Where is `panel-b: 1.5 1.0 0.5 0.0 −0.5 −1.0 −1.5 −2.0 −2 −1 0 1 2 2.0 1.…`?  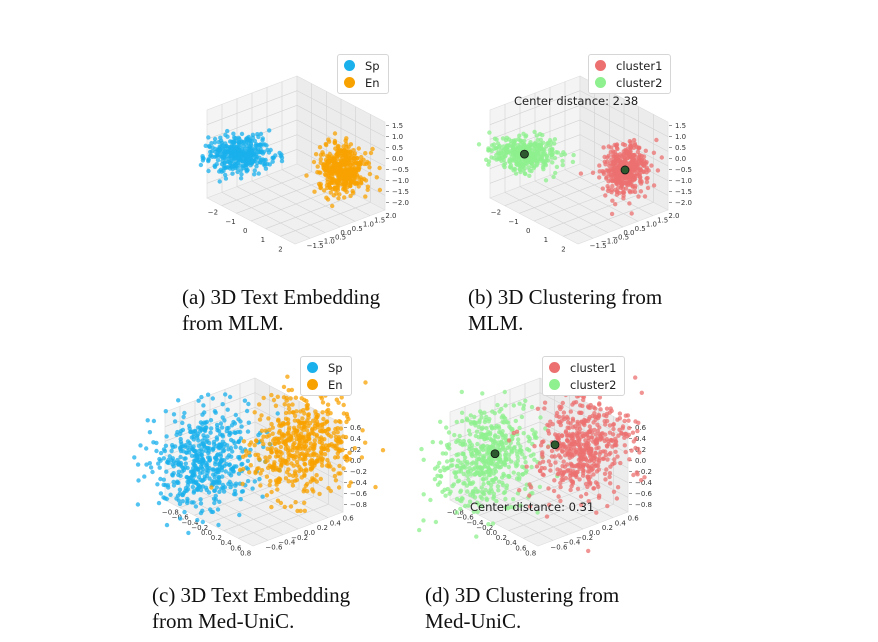
panel-b: 1.5 1.0 0.5 0.0 −0.5 −1.0 −1.5 −2.0 −2 −1 0 1 2 2.0 1.… is located at coordinates (590, 165).